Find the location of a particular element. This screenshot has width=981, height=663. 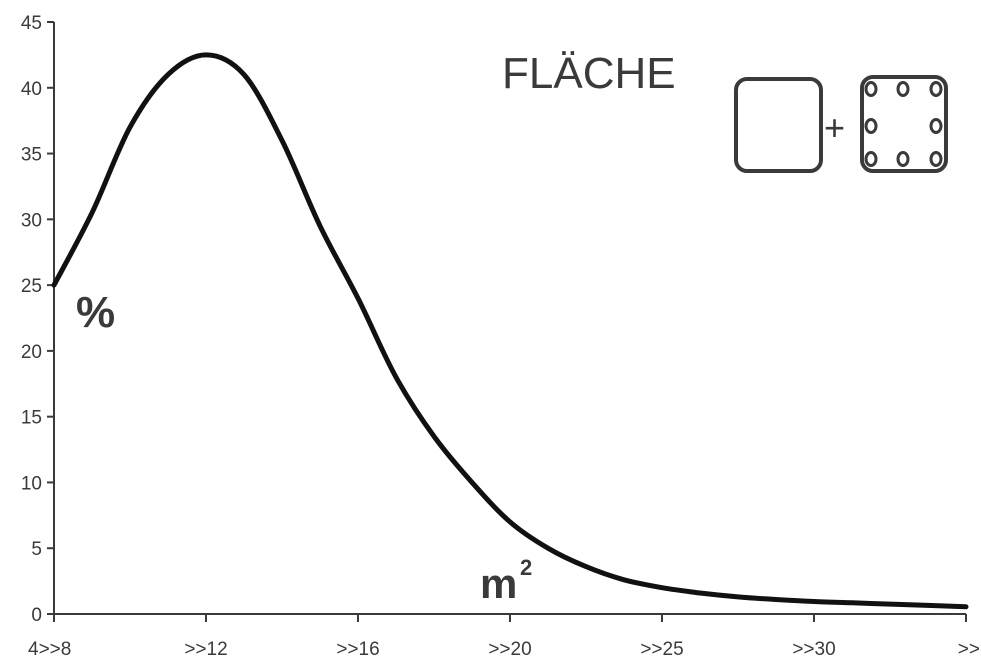

y-tick-label: 35 is located at coordinates (31, 155).